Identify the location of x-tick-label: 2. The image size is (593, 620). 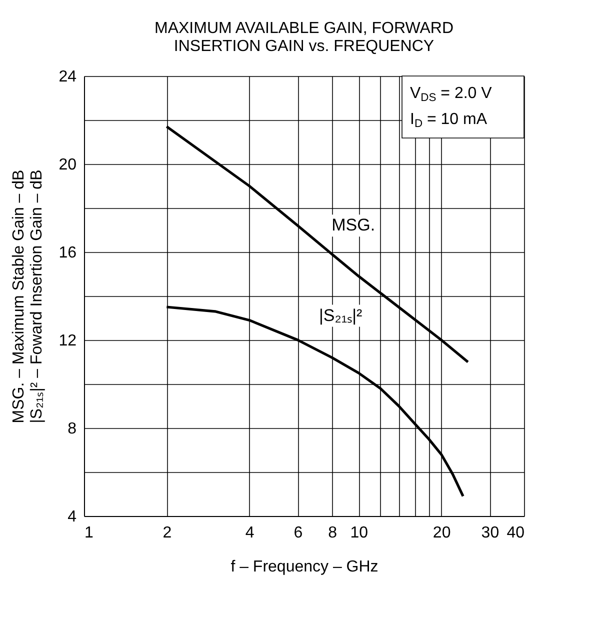
(167, 533).